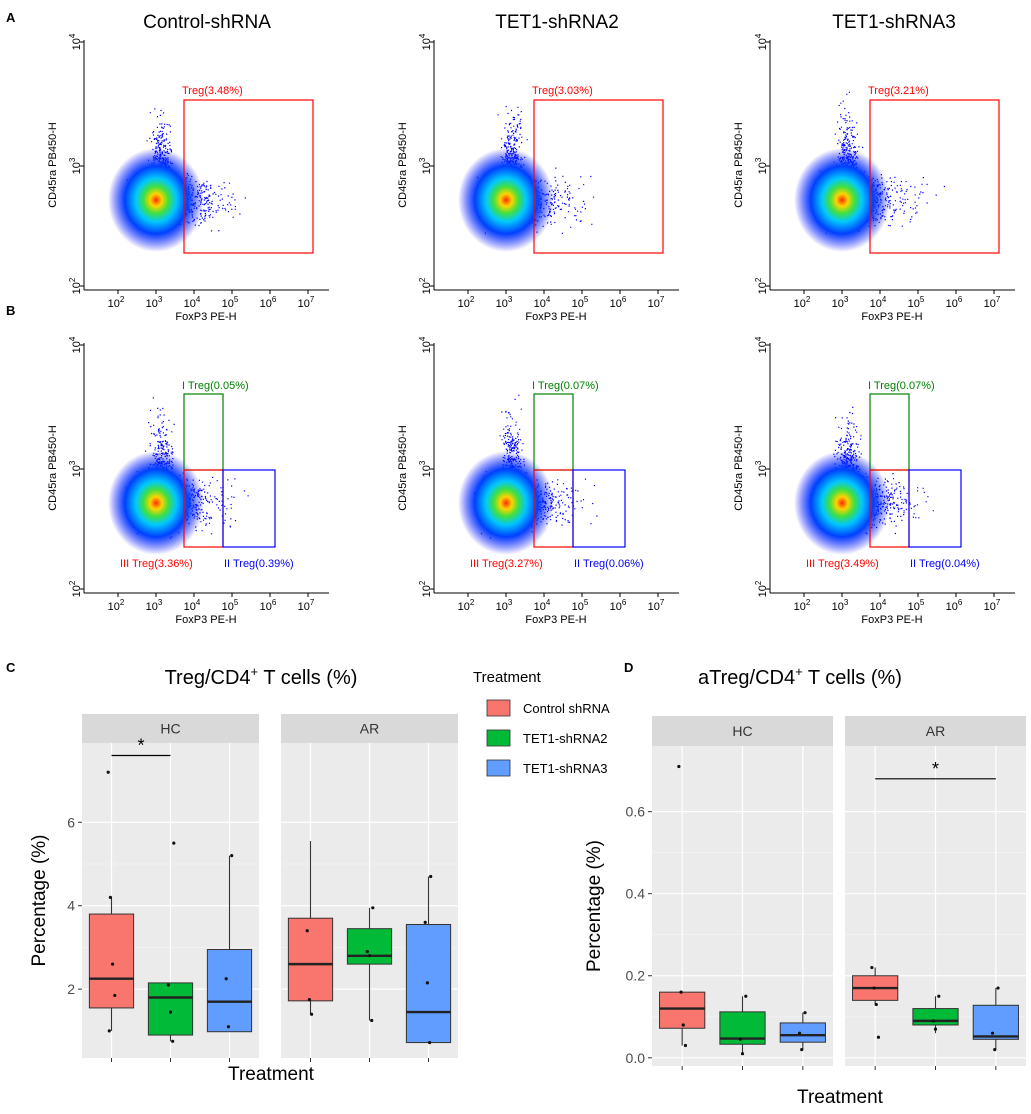  Describe the element at coordinates (636, 812) in the screenshot. I see `y-tick-label: 0.6` at that location.